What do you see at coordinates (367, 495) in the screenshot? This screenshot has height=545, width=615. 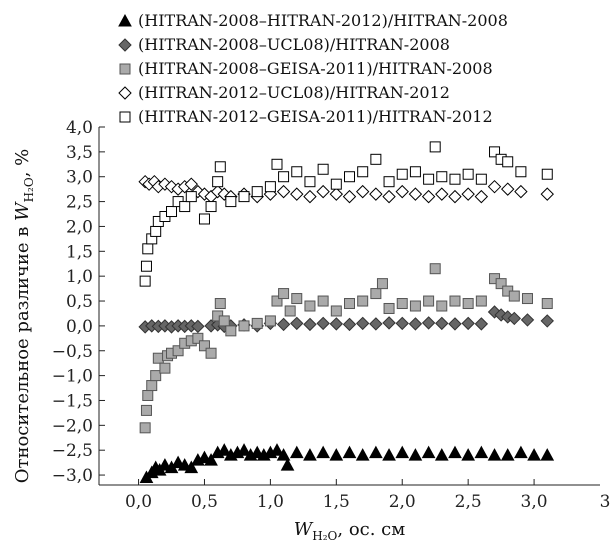 I see `x-ticks: 0,0 0,5 1,0 1,5 2,0 2,5 3,0 3` at bounding box center [367, 495].